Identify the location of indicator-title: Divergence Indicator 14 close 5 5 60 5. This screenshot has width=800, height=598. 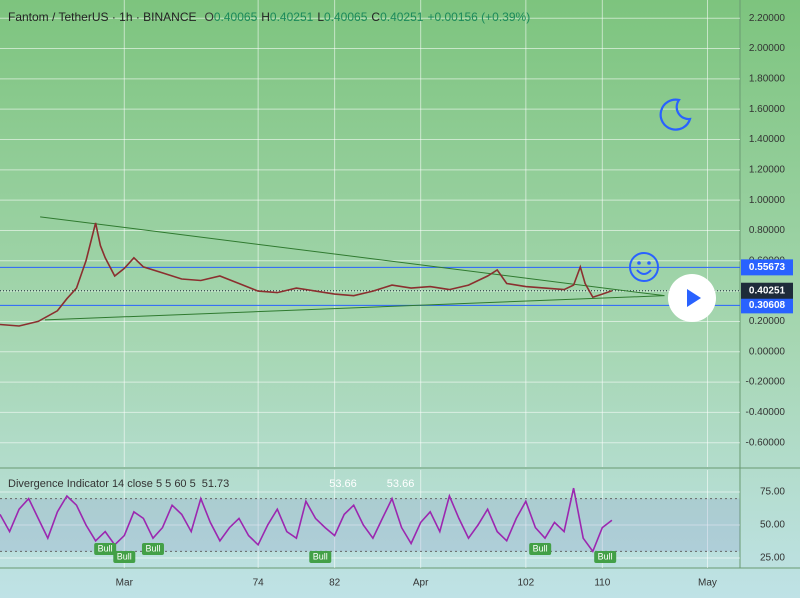
(102, 484).